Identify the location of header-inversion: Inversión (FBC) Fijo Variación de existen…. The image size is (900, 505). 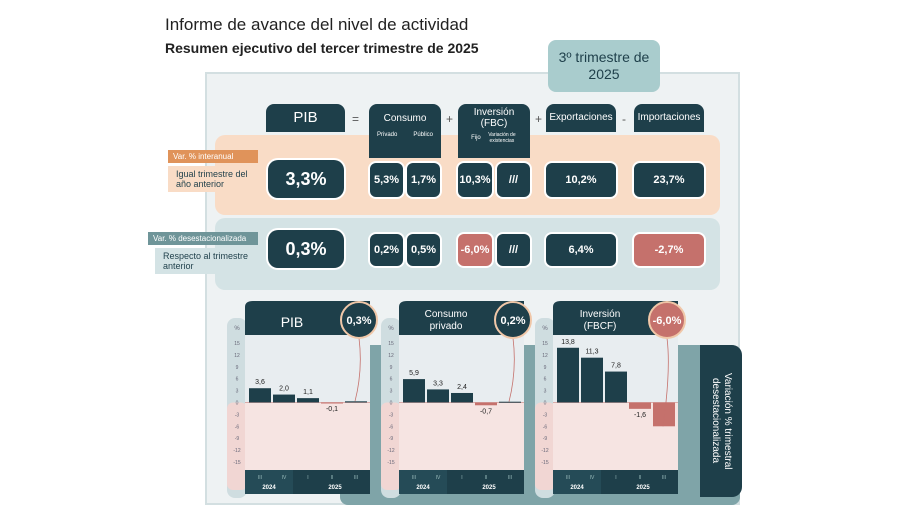
(494, 131).